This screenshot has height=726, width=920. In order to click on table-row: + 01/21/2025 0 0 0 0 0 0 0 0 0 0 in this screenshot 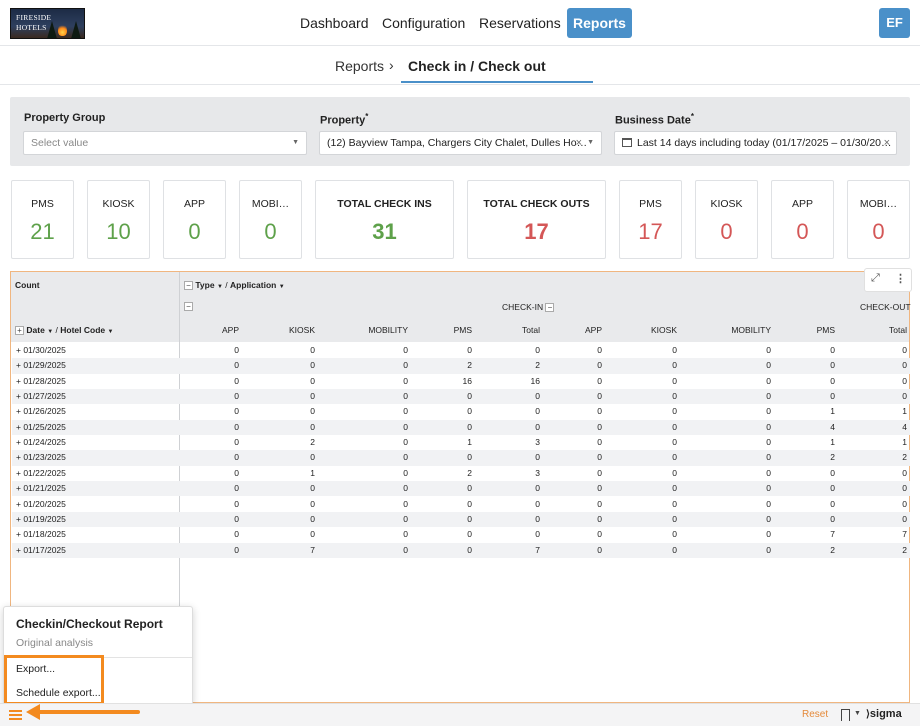, I will do `click(461, 489)`.